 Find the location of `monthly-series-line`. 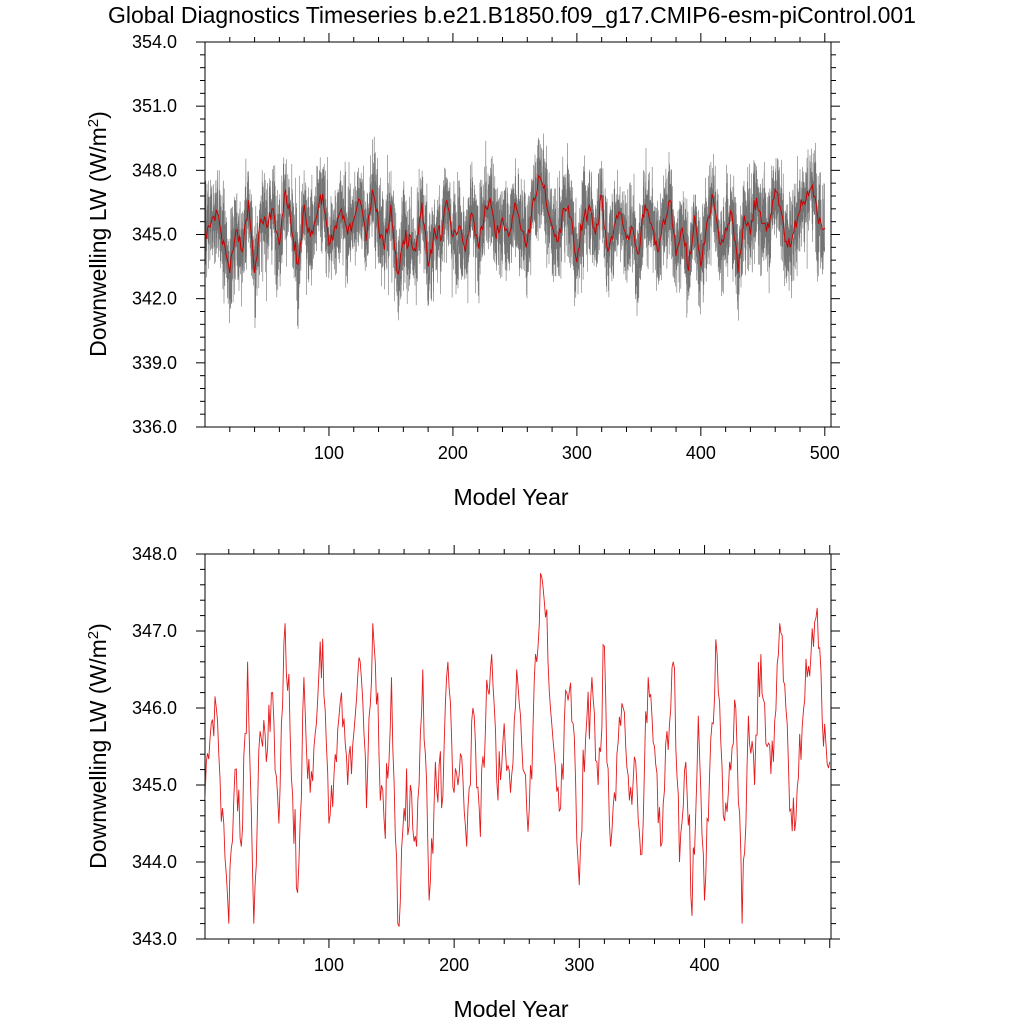

monthly-series-line is located at coordinates (515, 231).